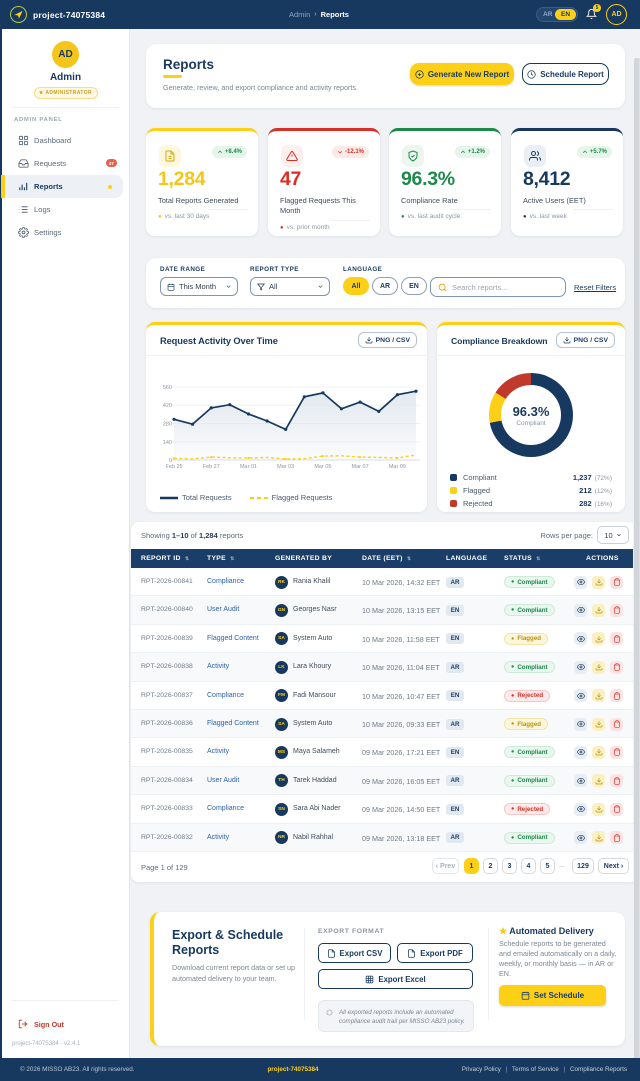 The width and height of the screenshot is (640, 1081). I want to click on svg-text: Feb 25, so click(173, 467).